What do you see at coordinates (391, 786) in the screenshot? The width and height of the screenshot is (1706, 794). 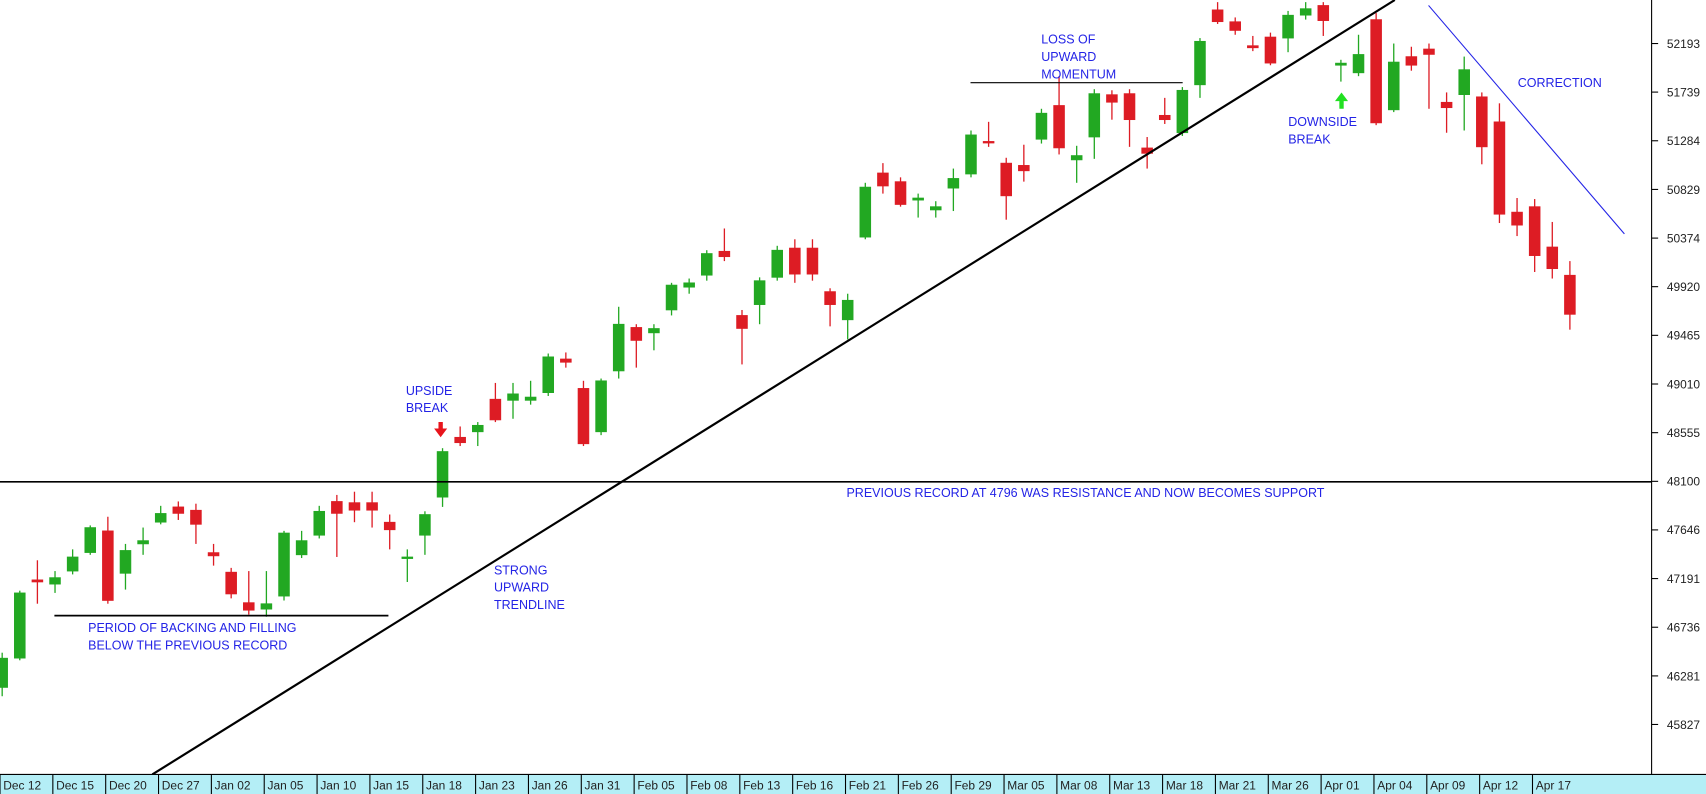 I see `x-tick-label: Jan 15` at bounding box center [391, 786].